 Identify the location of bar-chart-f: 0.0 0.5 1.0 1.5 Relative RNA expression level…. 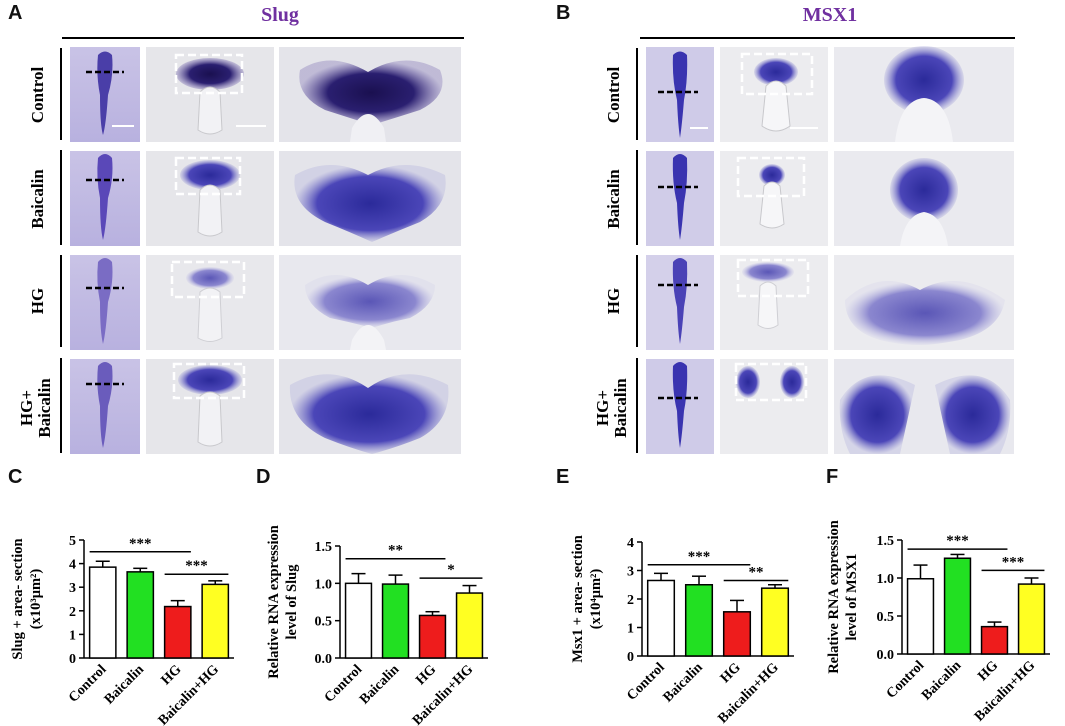
(938, 622).